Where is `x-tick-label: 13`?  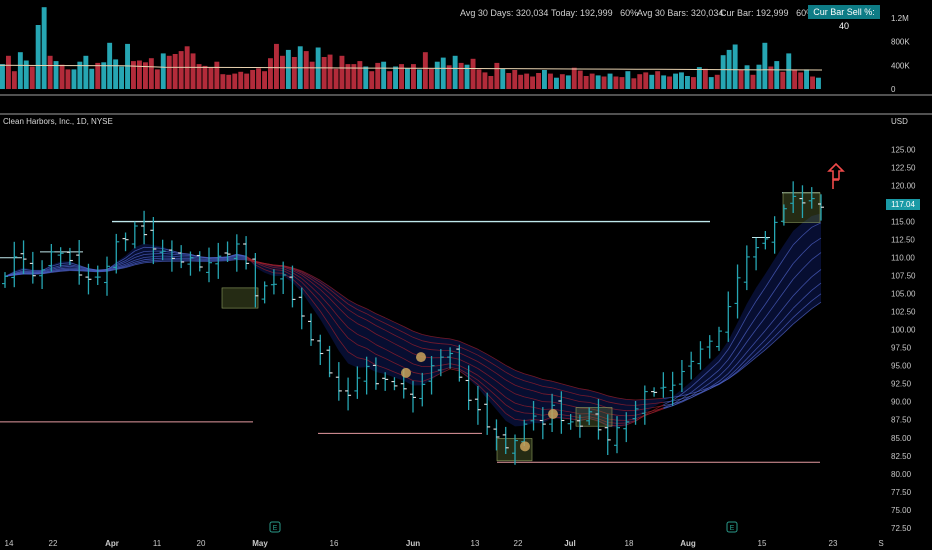
x-tick-label: 13 is located at coordinates (475, 543).